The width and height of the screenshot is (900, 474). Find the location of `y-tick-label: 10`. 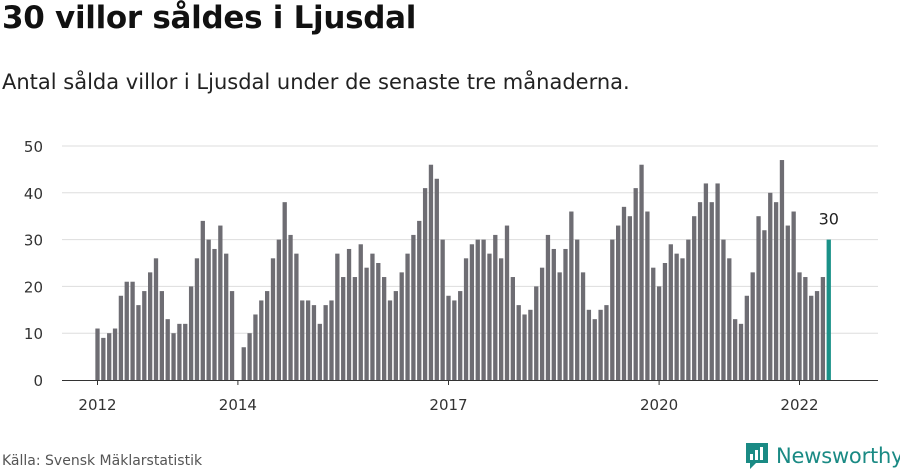

y-tick-label: 10 is located at coordinates (33, 334).